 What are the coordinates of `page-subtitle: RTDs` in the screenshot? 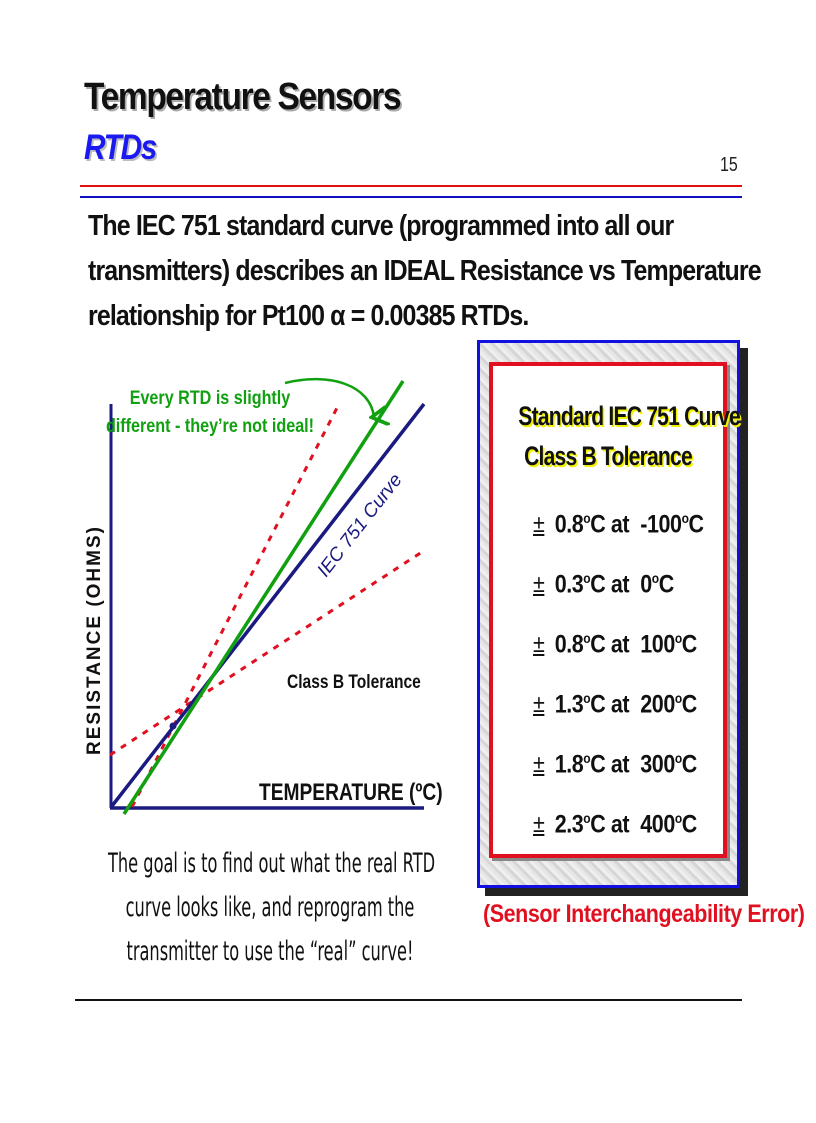 It's located at (120, 147).